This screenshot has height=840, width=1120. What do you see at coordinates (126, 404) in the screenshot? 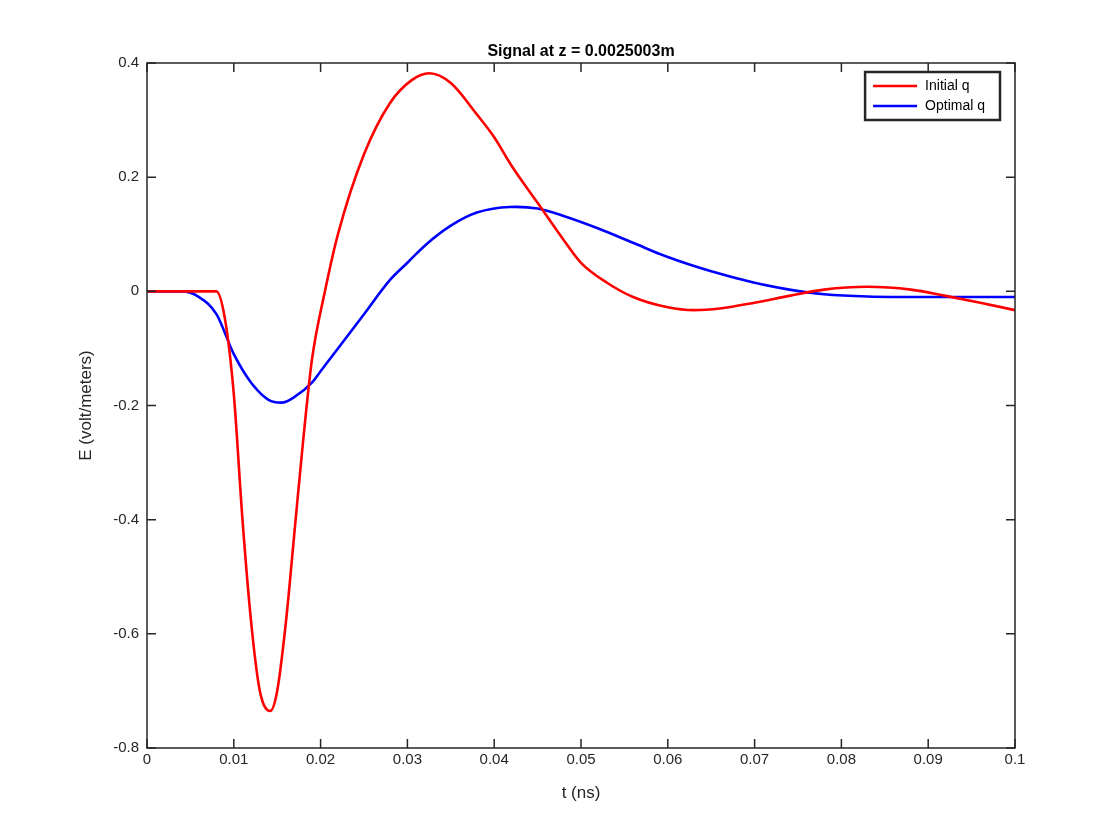
I see `y-tick-label: -0.2` at bounding box center [126, 404].